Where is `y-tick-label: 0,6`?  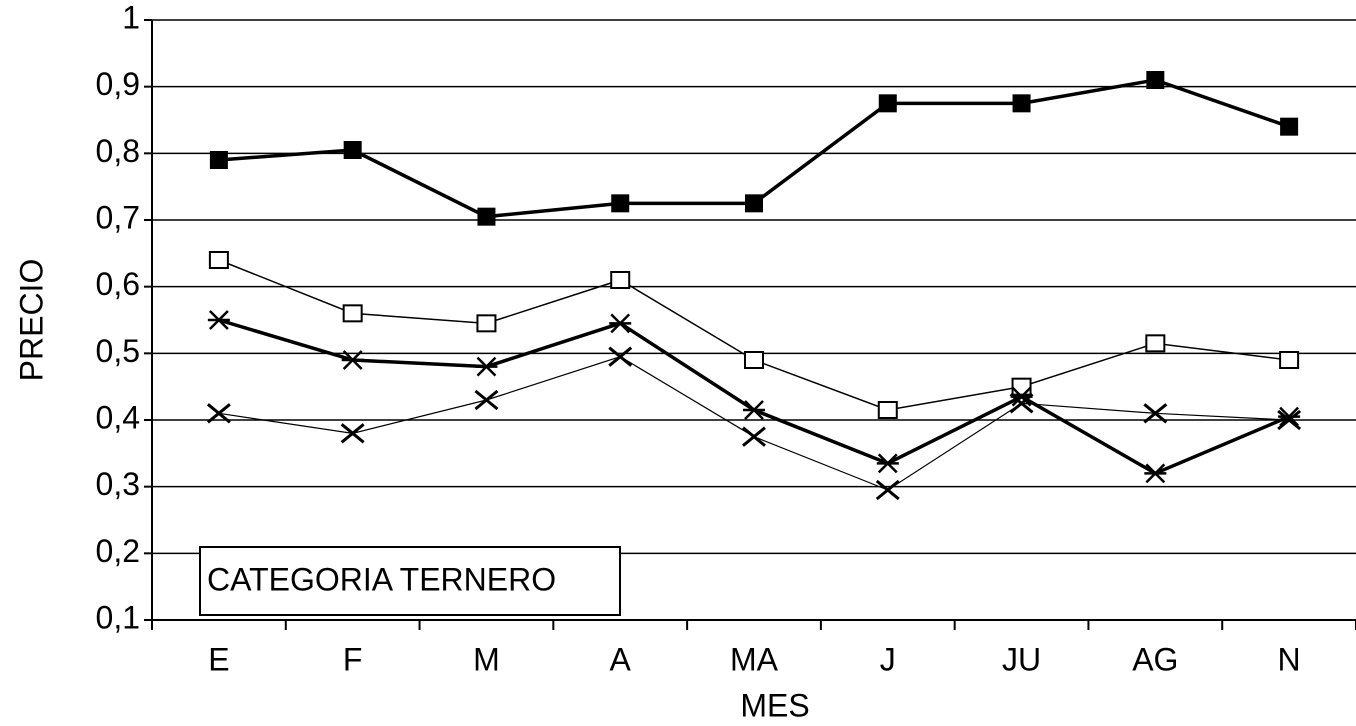 y-tick-label: 0,6 is located at coordinates (118, 284).